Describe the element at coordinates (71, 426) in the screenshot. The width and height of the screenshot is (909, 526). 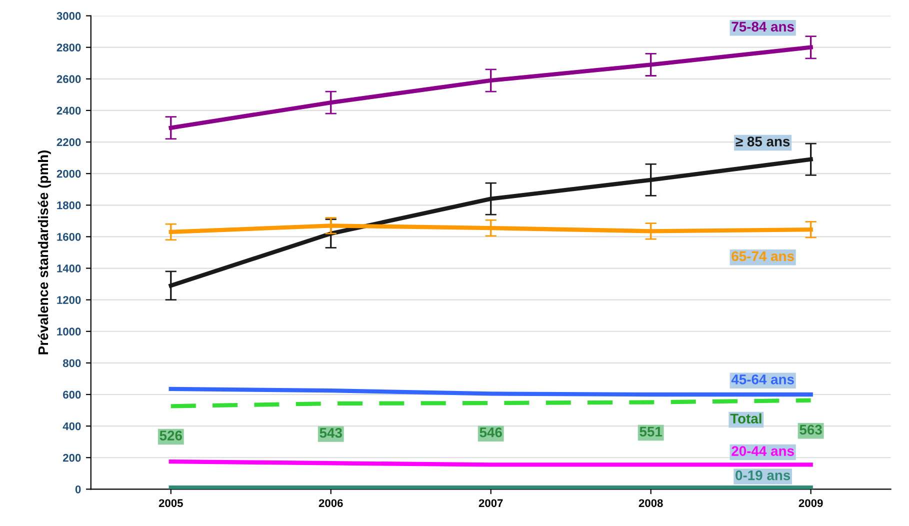
I see `y-tick-label: 400` at that location.